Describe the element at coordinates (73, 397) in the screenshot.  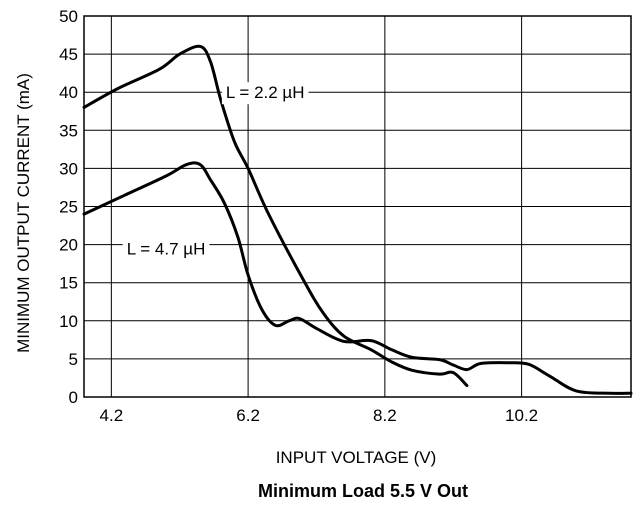
I see `y-tick-label: 0` at that location.